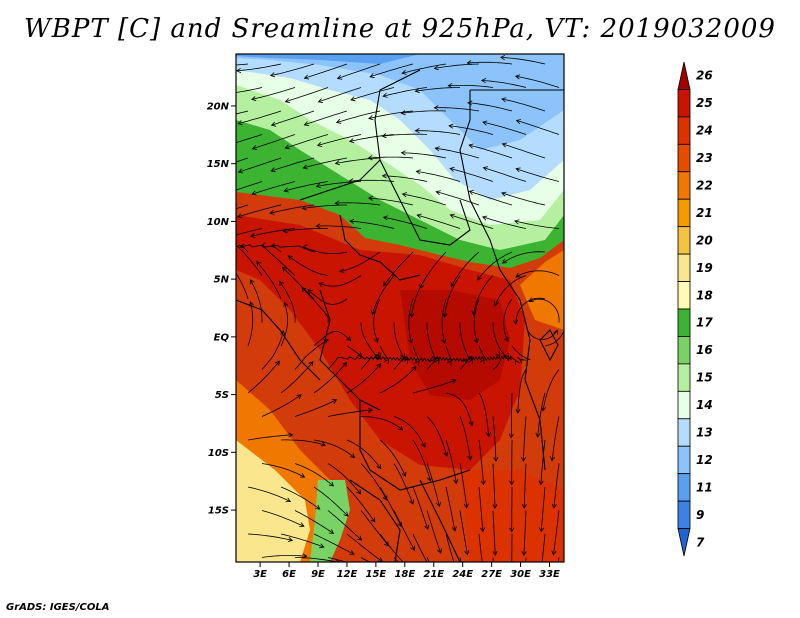  What do you see at coordinates (347, 574) in the screenshot?
I see `lon-tick-label: 12E` at bounding box center [347, 574].